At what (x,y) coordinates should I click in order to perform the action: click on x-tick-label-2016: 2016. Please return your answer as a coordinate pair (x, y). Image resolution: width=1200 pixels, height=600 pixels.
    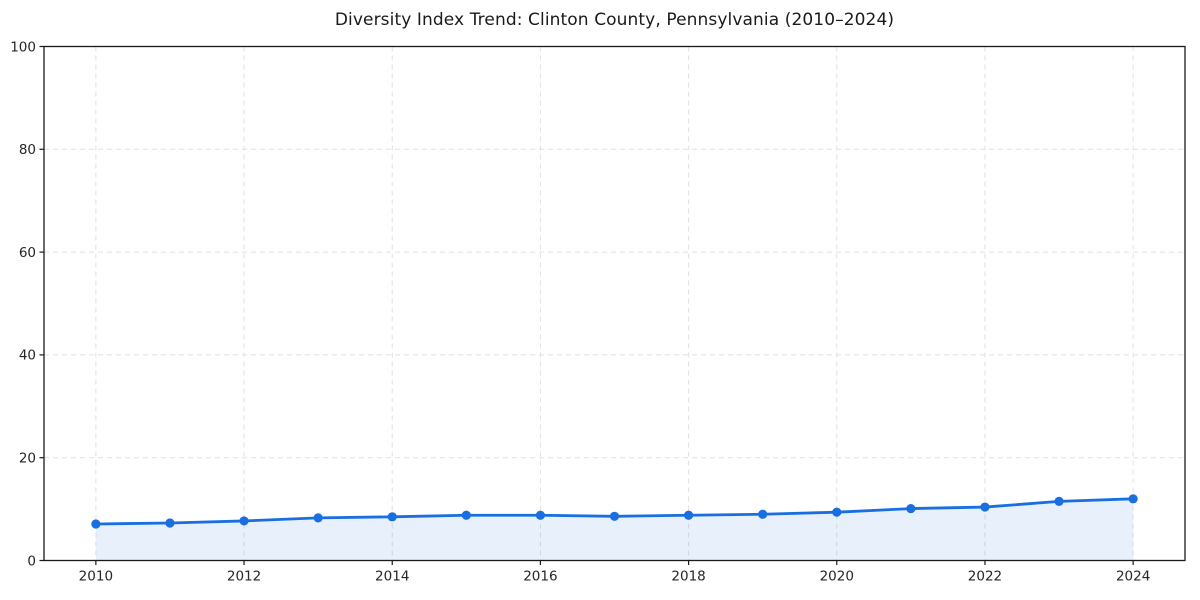
    Looking at the image, I should click on (540, 577).